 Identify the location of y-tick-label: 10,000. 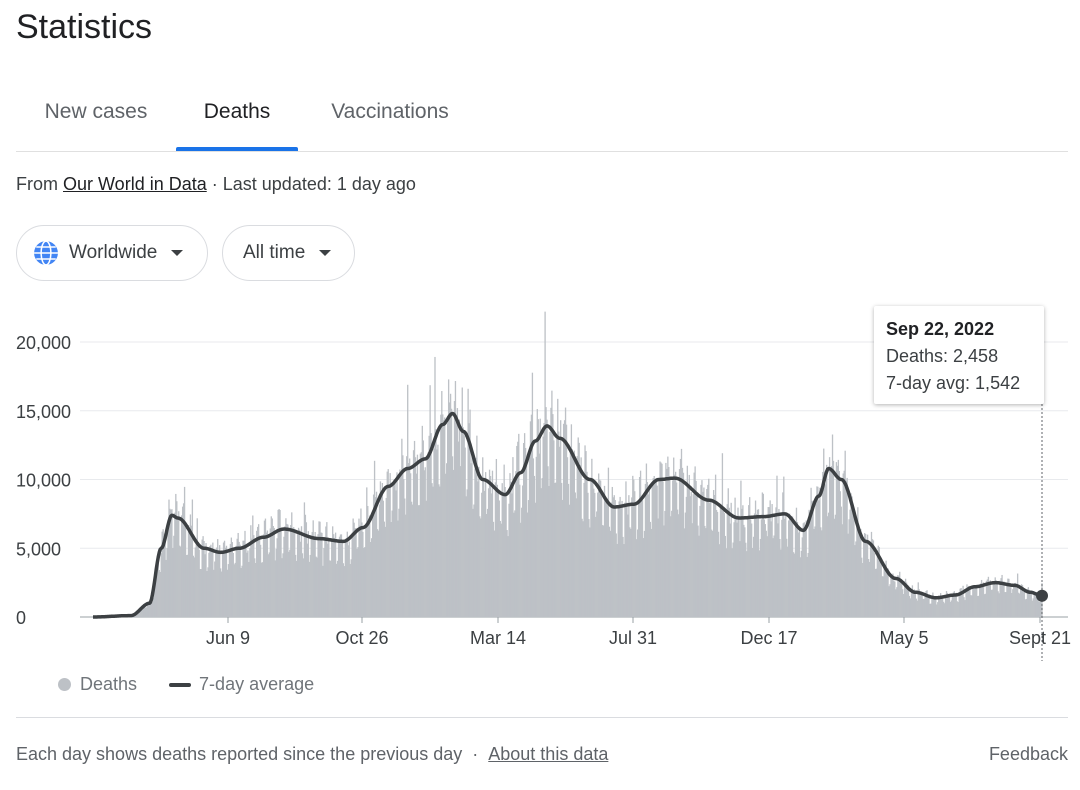
(43, 481).